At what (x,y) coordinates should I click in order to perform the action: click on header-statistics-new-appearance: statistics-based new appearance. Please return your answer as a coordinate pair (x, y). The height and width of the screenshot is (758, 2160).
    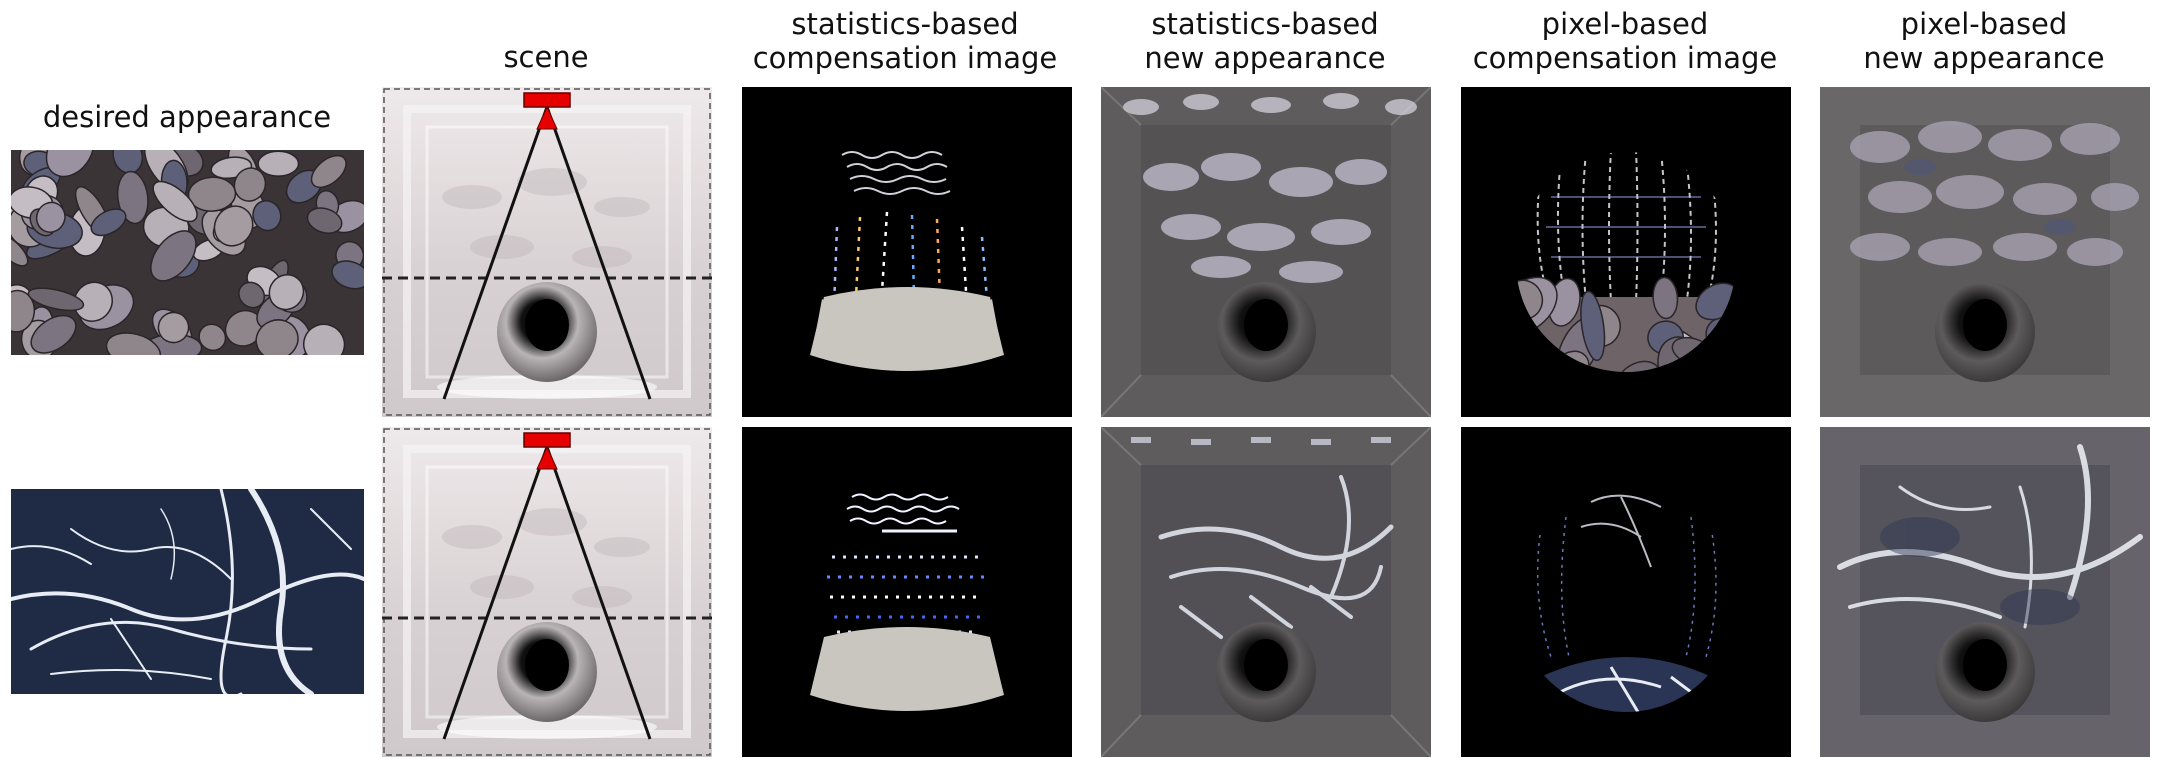
    Looking at the image, I should click on (1265, 41).